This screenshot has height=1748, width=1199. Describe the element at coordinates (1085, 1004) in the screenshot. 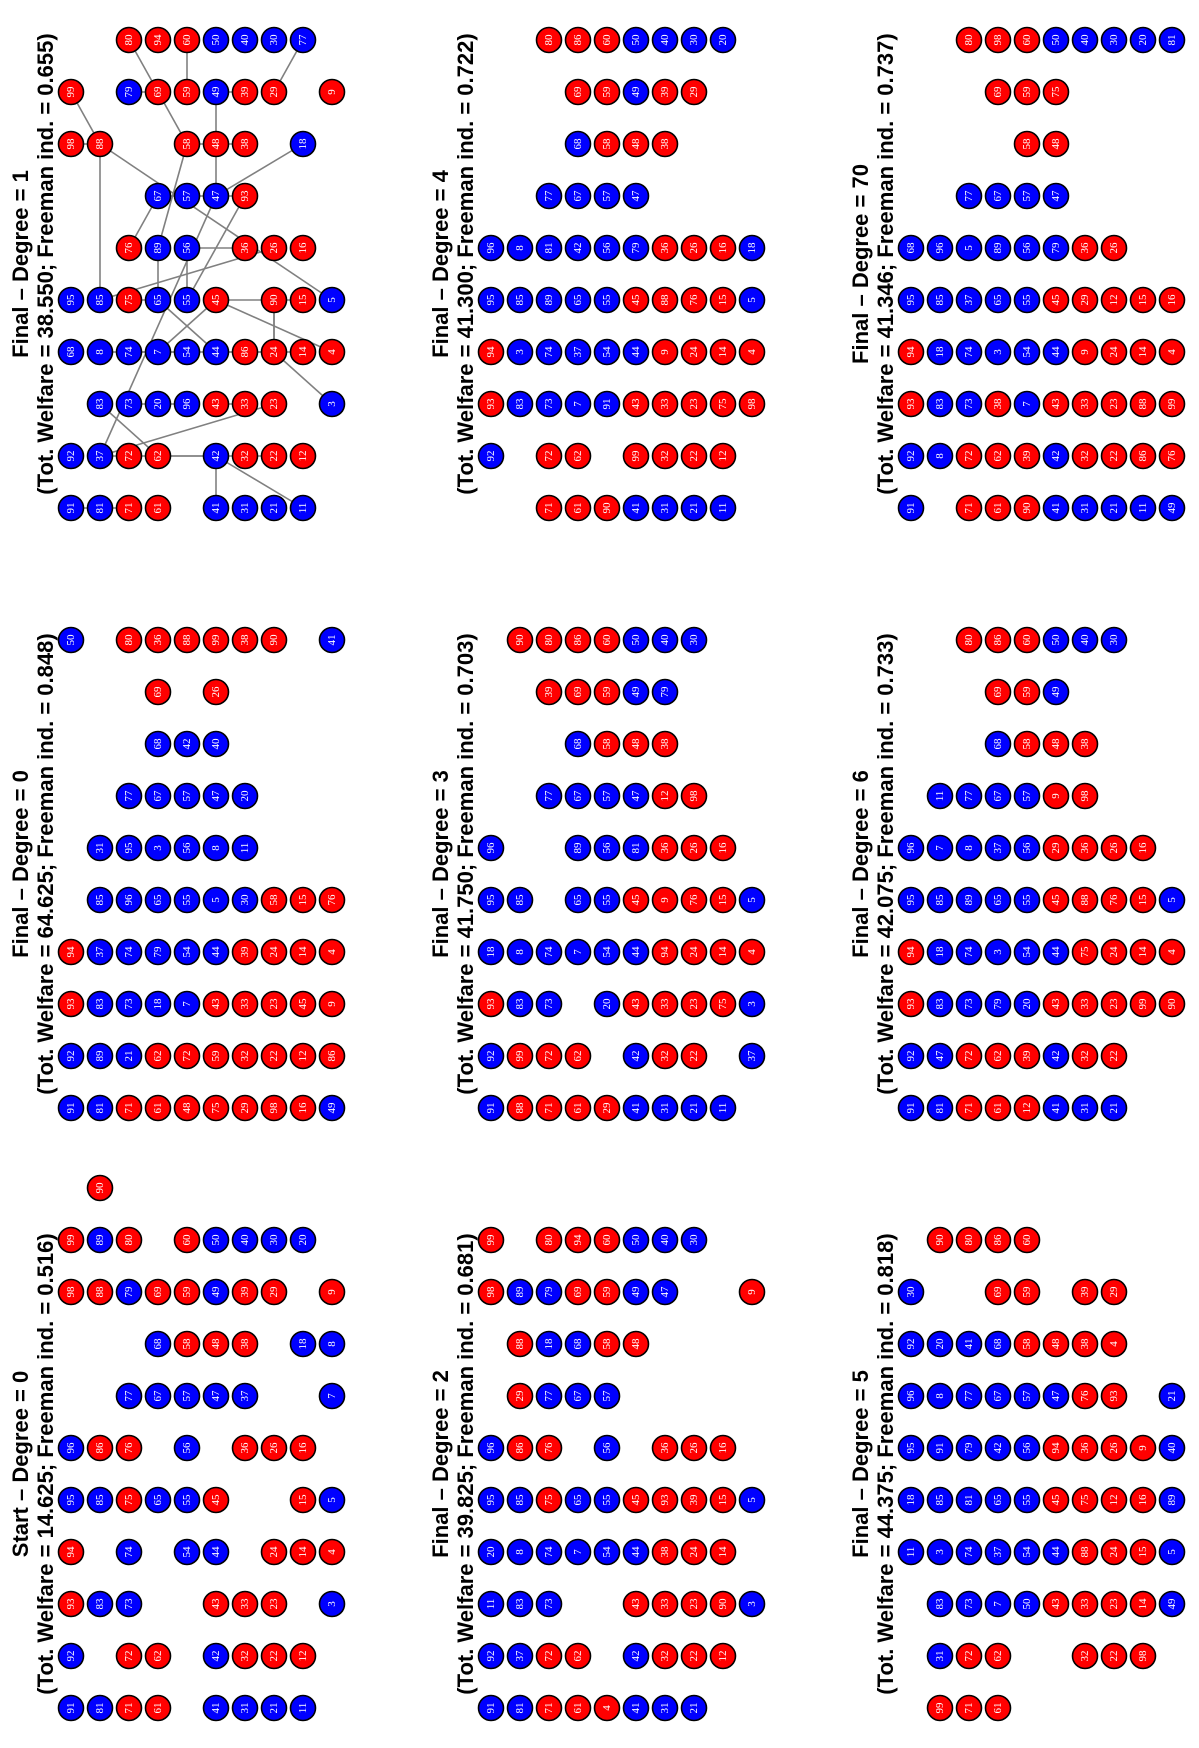

I see `node-label: 33` at that location.